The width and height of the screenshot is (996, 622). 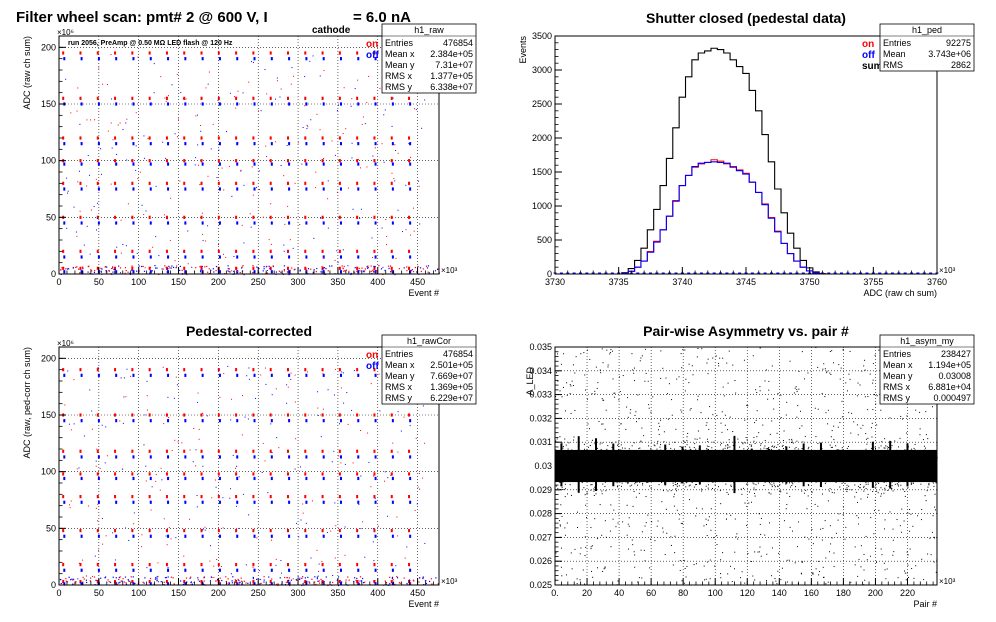 What do you see at coordinates (458, 354) in the screenshot?
I see `stats-value: 476854` at bounding box center [458, 354].